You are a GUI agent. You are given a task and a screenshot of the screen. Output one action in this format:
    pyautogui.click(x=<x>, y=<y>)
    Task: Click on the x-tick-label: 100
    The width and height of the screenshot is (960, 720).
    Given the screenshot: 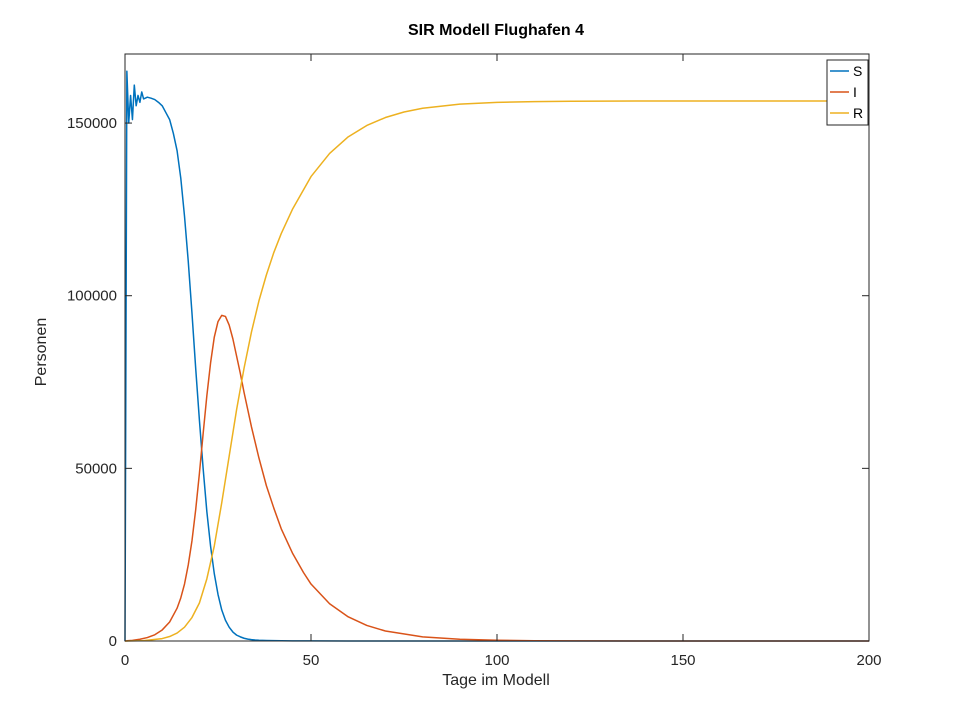 What is the action you would take?
    pyautogui.click(x=496, y=660)
    